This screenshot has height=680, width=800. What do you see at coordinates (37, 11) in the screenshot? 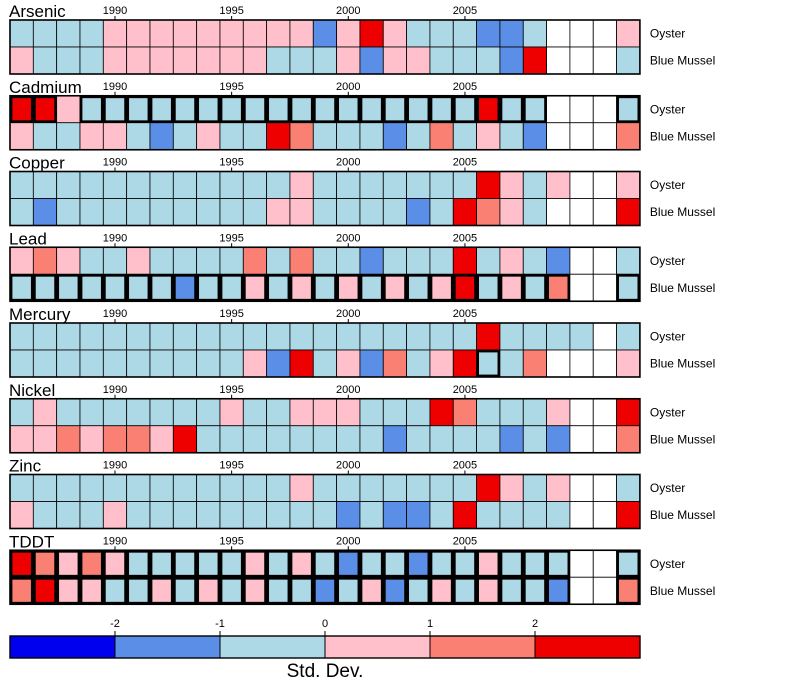
I see `panel-title: Arsenic` at bounding box center [37, 11].